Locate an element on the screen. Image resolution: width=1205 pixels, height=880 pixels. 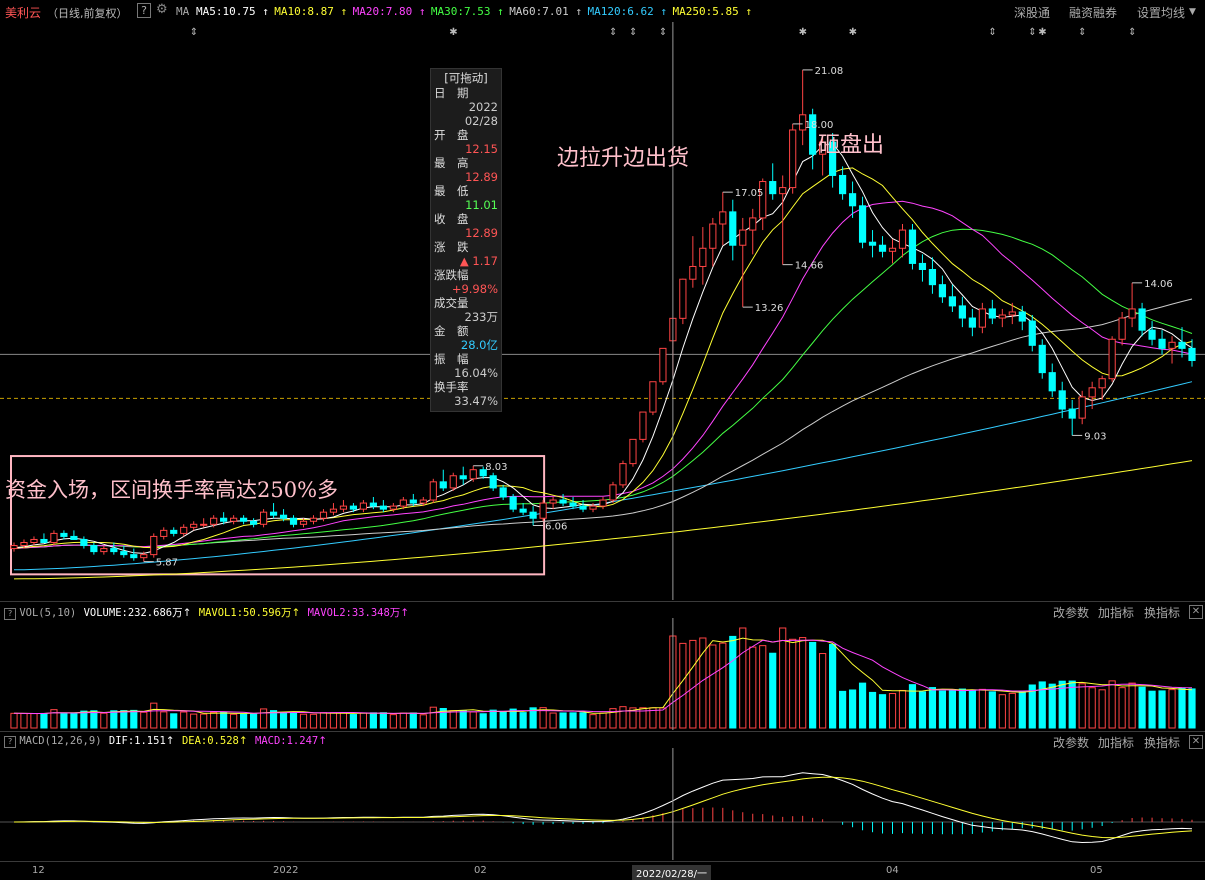
link-ma-settings: 设置均线 is located at coordinates (1161, 13).